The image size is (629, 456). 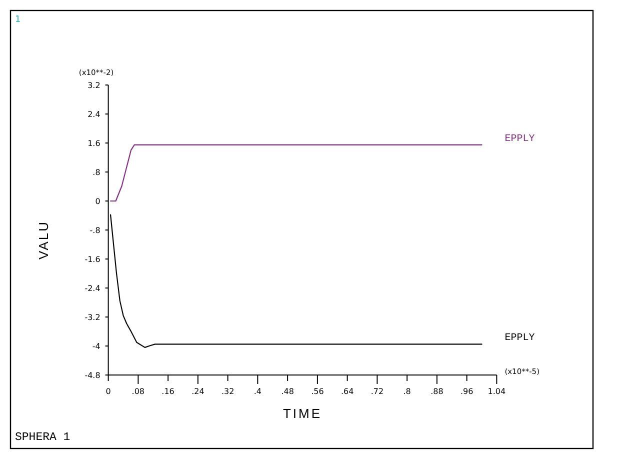 What do you see at coordinates (347, 391) in the screenshot?
I see `x-tick-label: .64` at bounding box center [347, 391].